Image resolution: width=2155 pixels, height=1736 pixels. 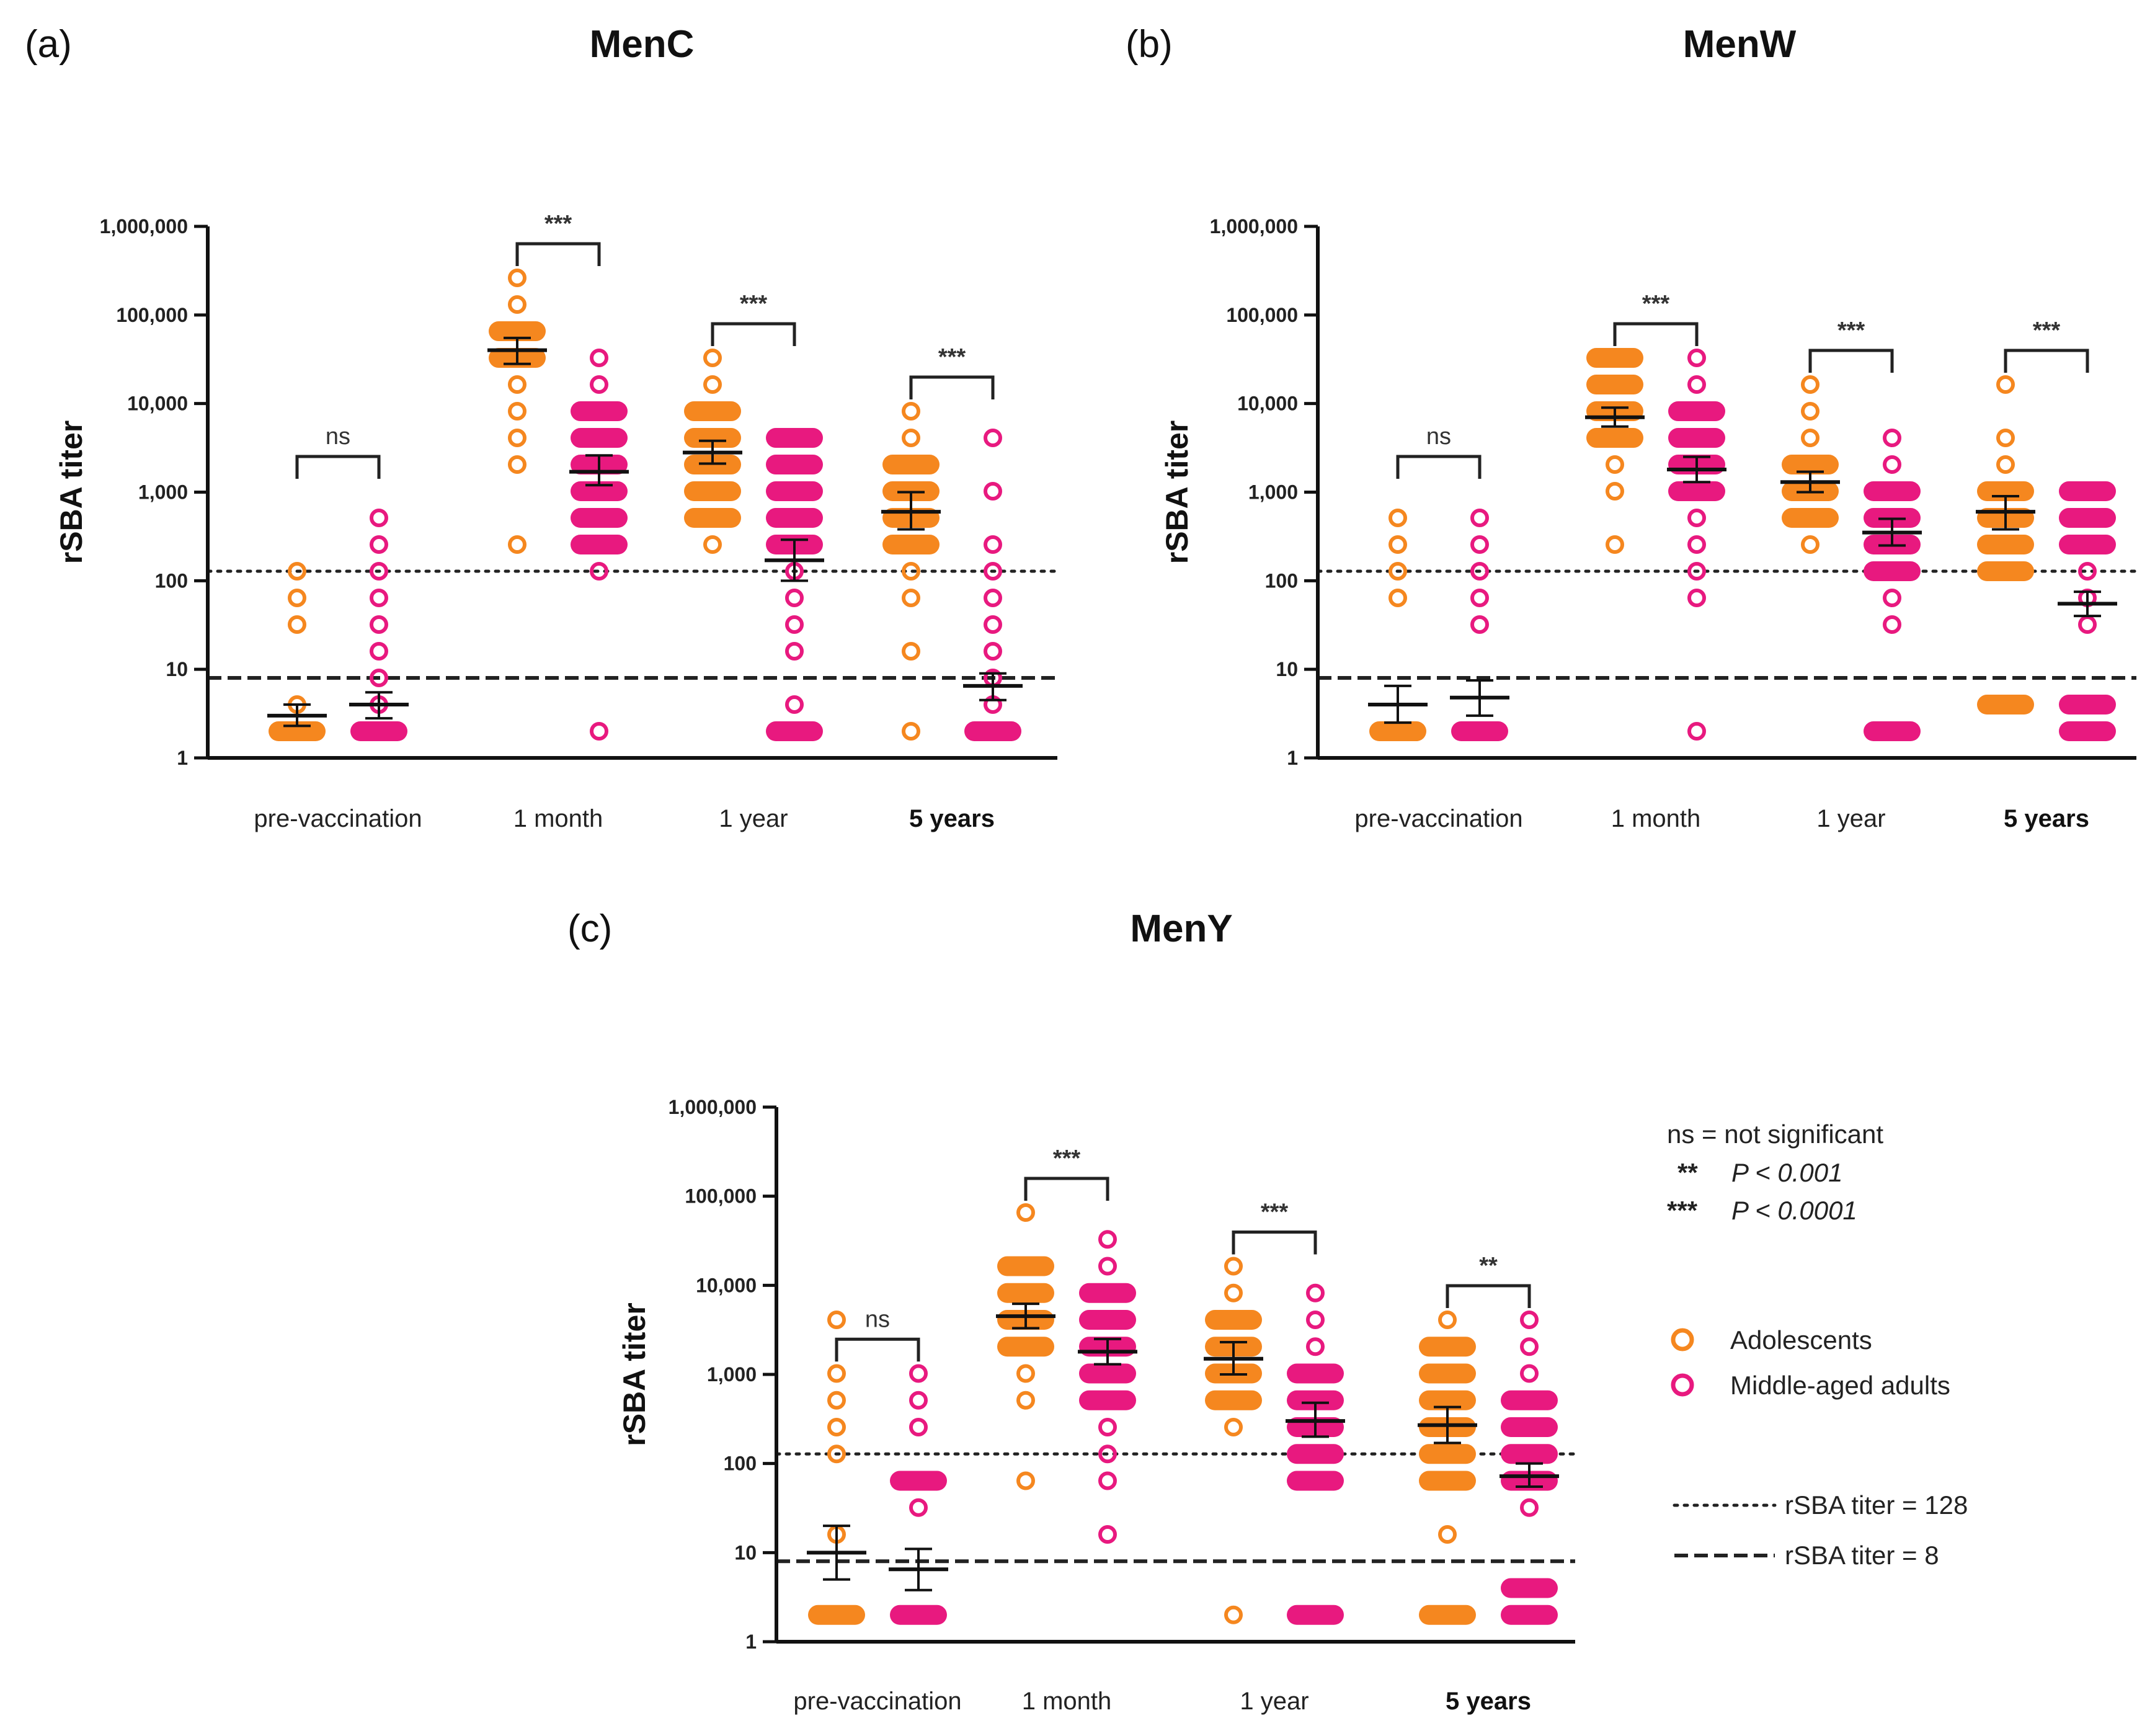 I want to click on legend-triple-star-text: P < 0.0001, so click(x=1794, y=1210).